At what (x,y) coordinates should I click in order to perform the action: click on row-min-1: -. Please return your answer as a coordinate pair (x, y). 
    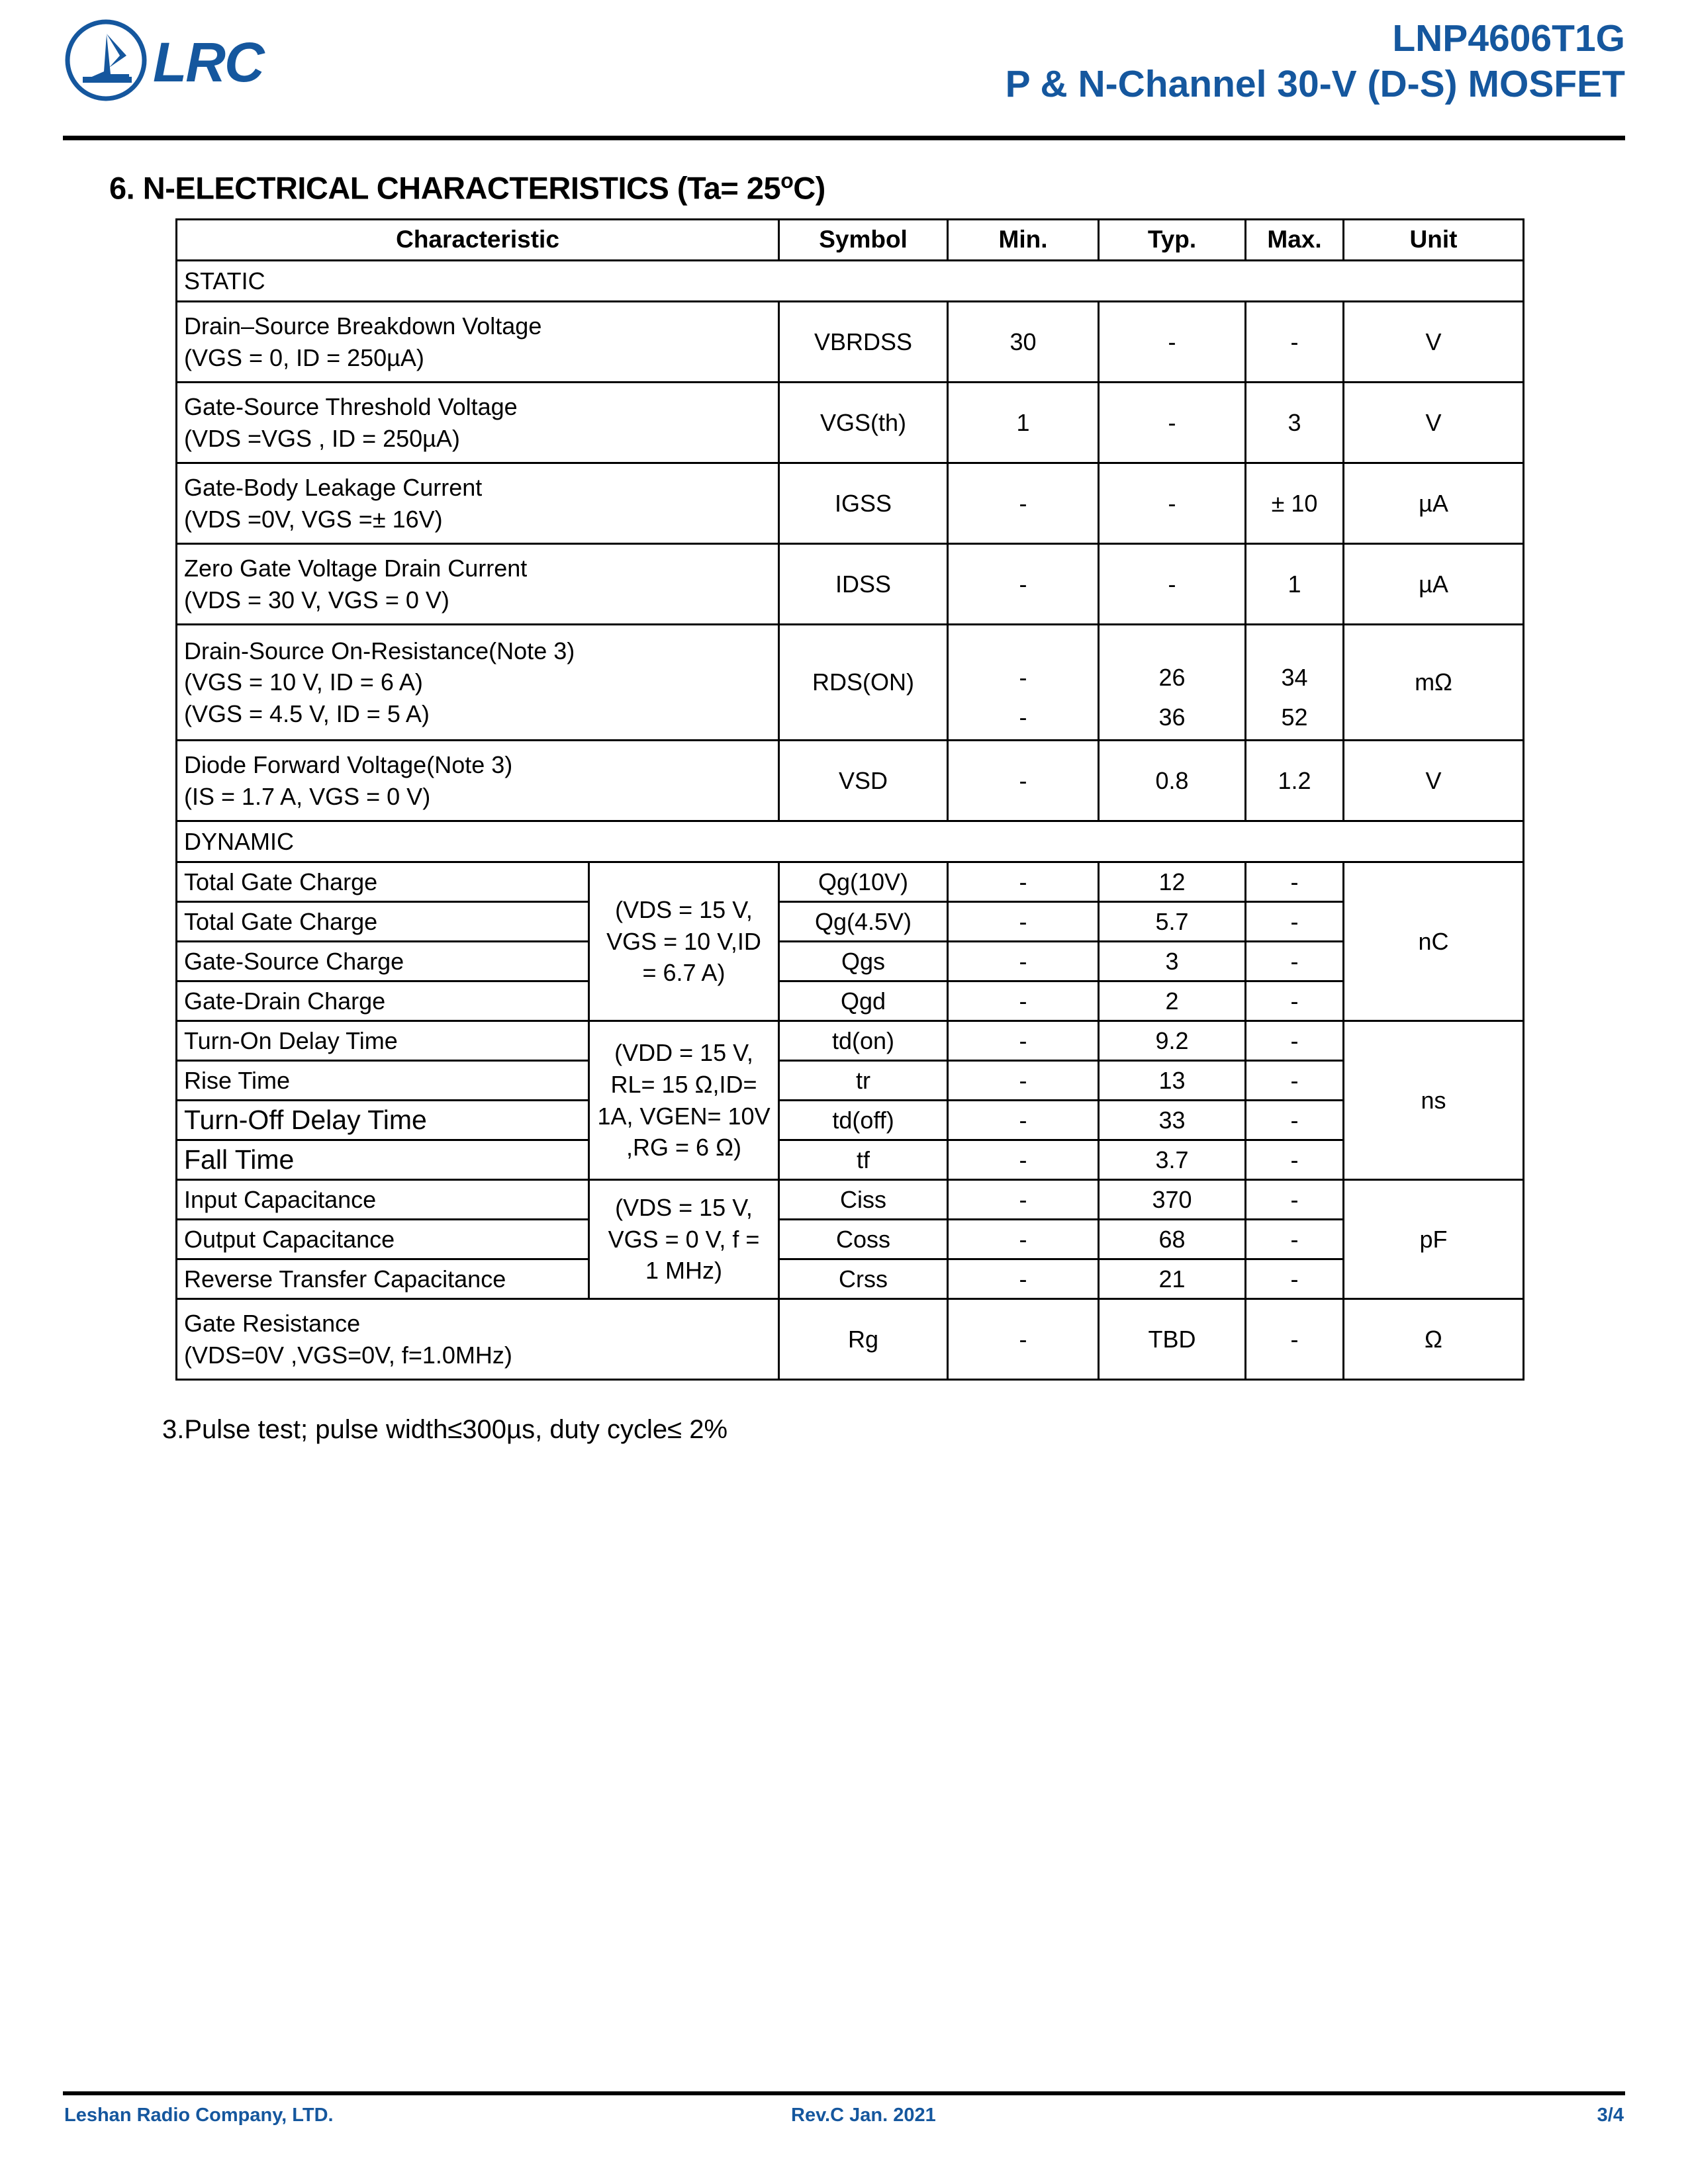
    Looking at the image, I should click on (1023, 678).